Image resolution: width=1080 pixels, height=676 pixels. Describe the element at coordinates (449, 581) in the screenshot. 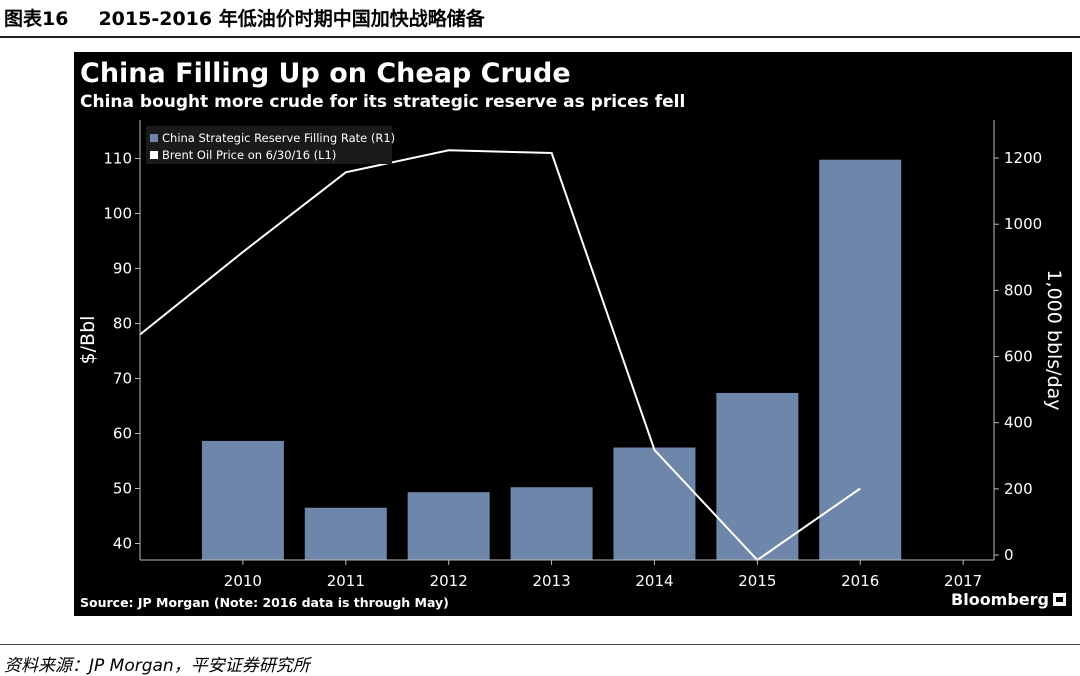

I see `x-tick-label-2012: 2012` at that location.